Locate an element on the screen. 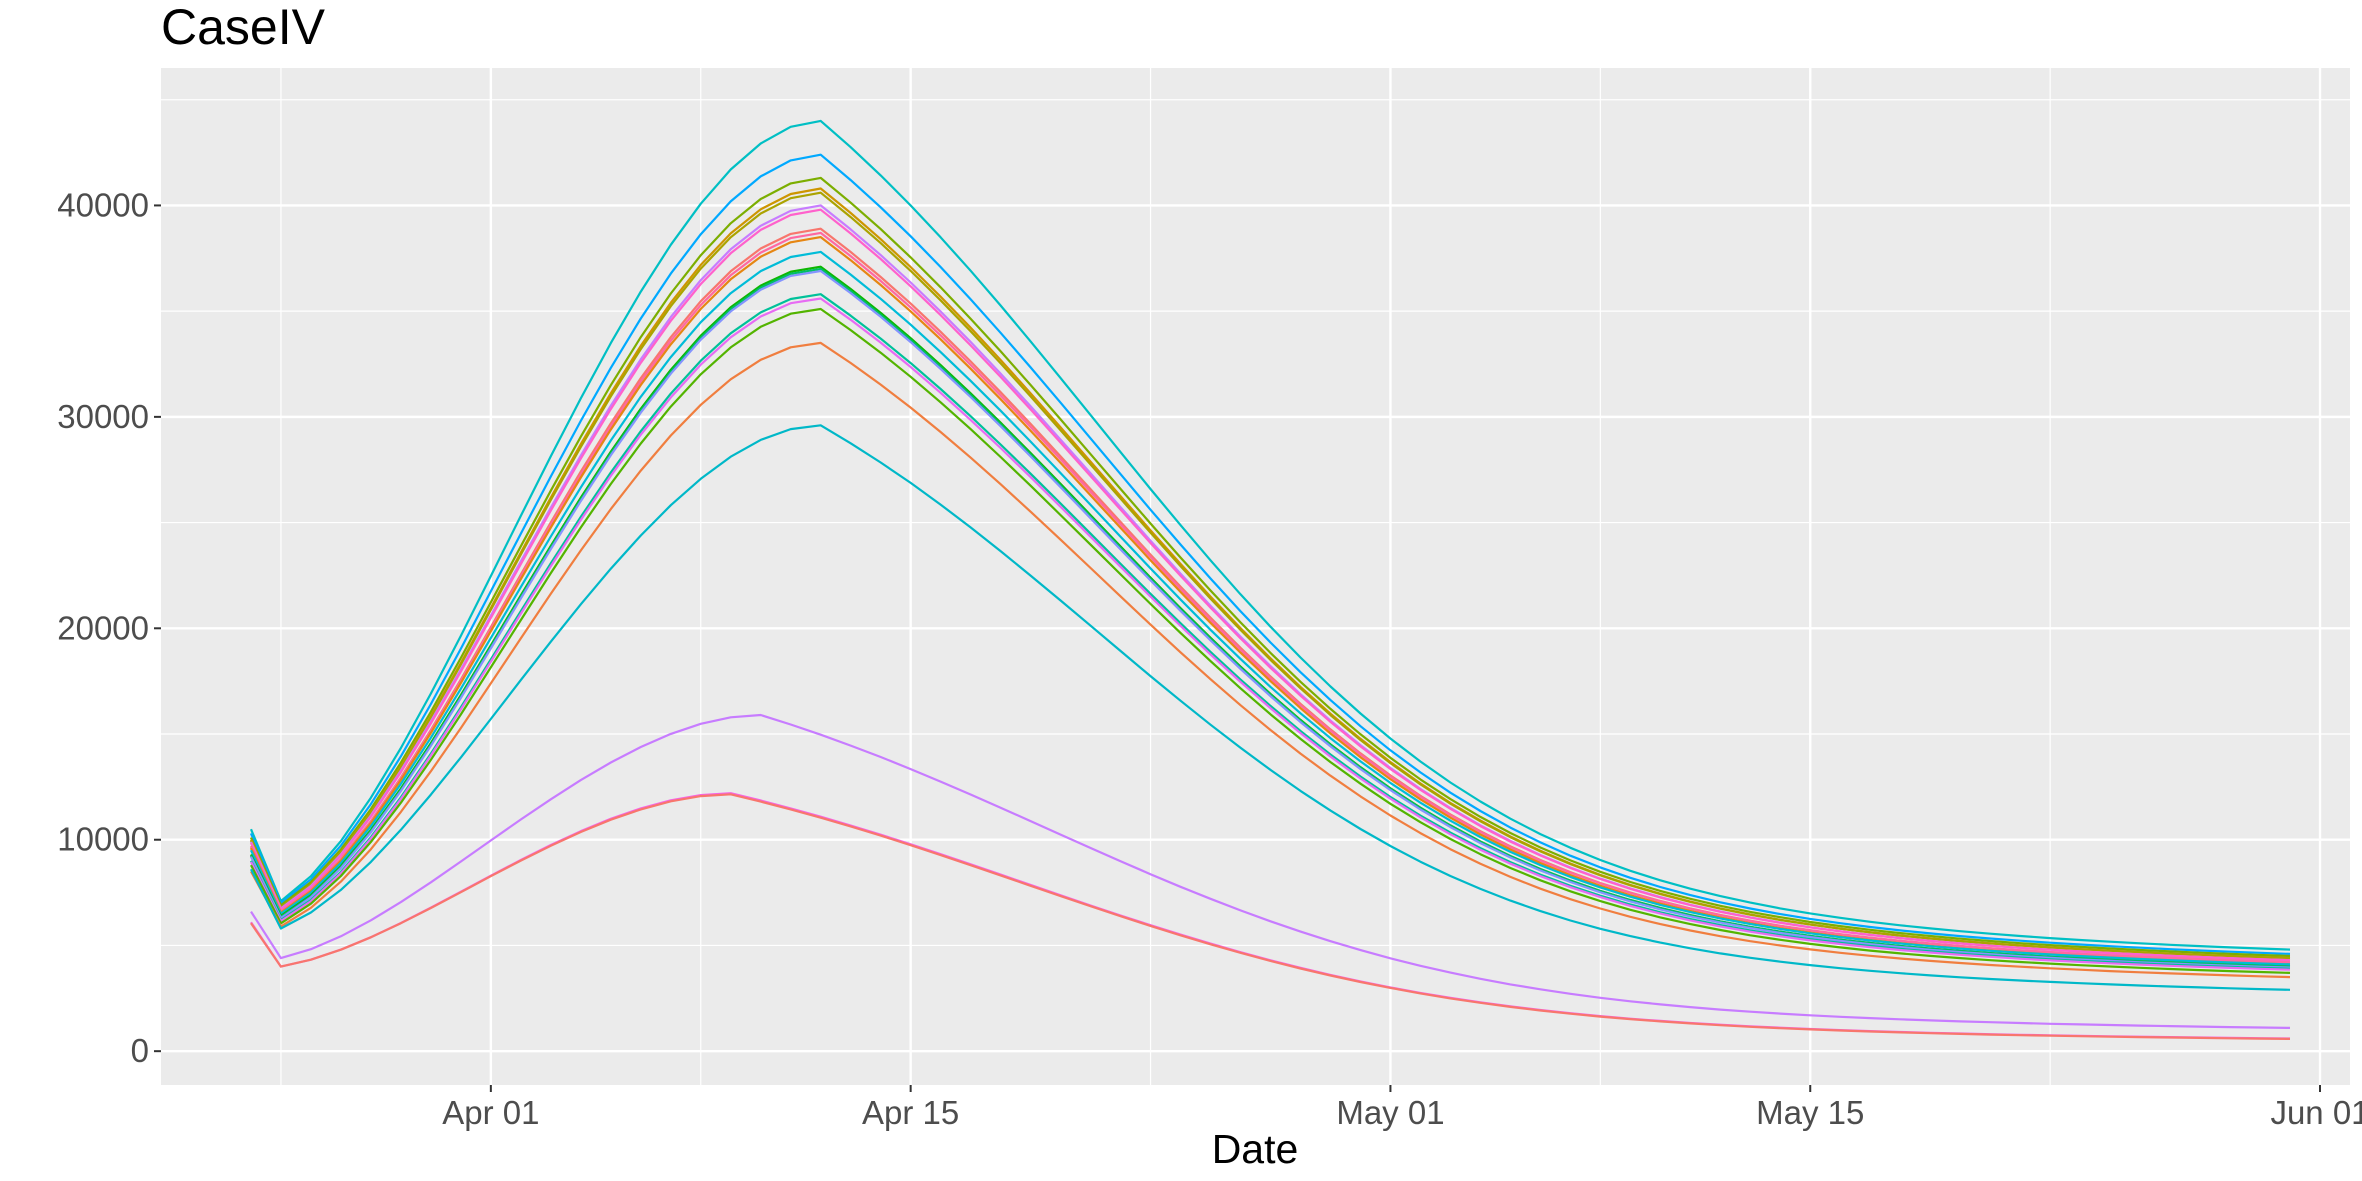  x-axis-title: Date is located at coordinates (1255, 1149).